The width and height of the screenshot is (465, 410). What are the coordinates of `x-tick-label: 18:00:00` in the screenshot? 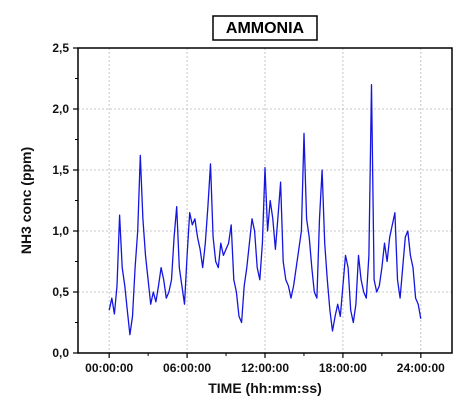 It's located at (343, 368).